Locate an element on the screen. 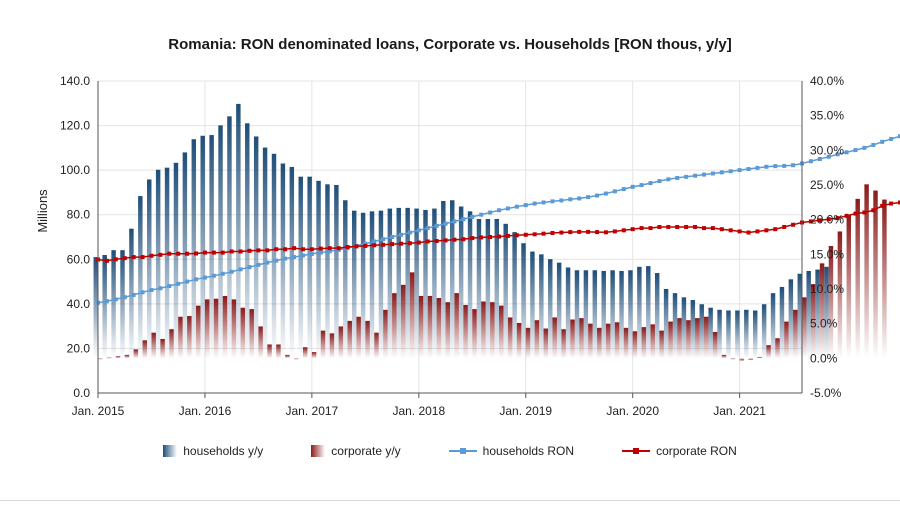  y-tick-left-label: 80.0 is located at coordinates (79, 215).